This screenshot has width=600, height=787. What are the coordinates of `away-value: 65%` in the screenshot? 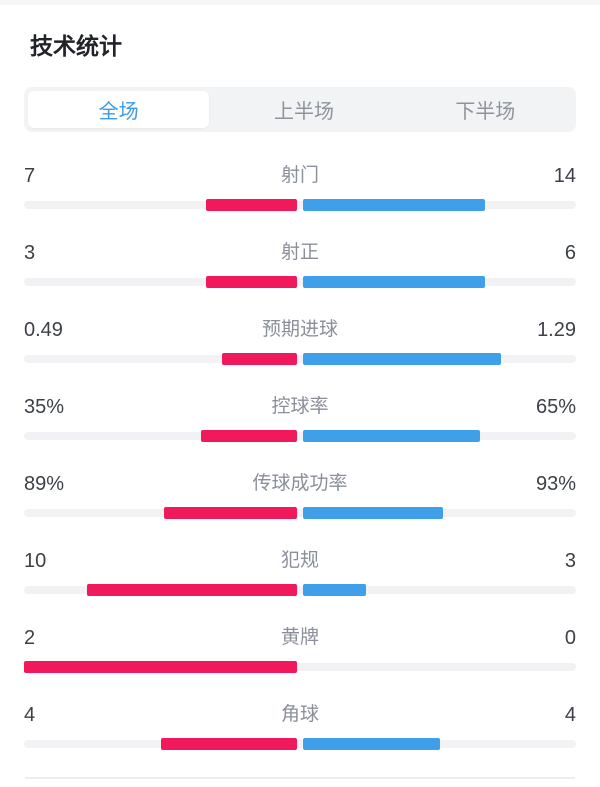 It's located at (555, 407).